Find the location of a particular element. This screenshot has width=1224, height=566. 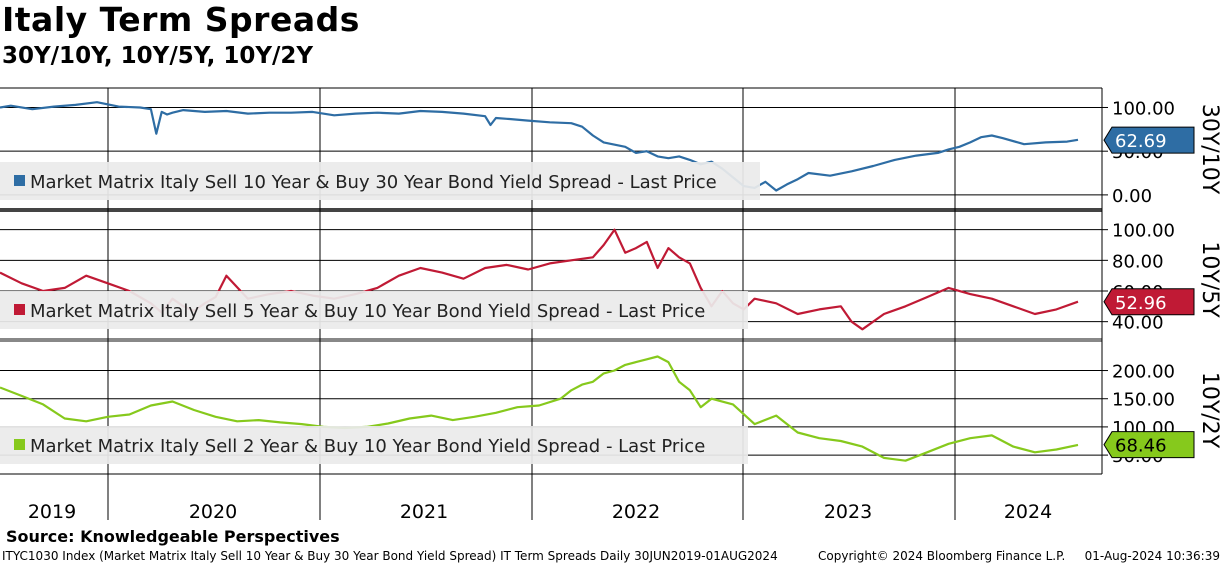

footer-timestamp: 01-Aug-2024 10:36:39 is located at coordinates (1152, 556).